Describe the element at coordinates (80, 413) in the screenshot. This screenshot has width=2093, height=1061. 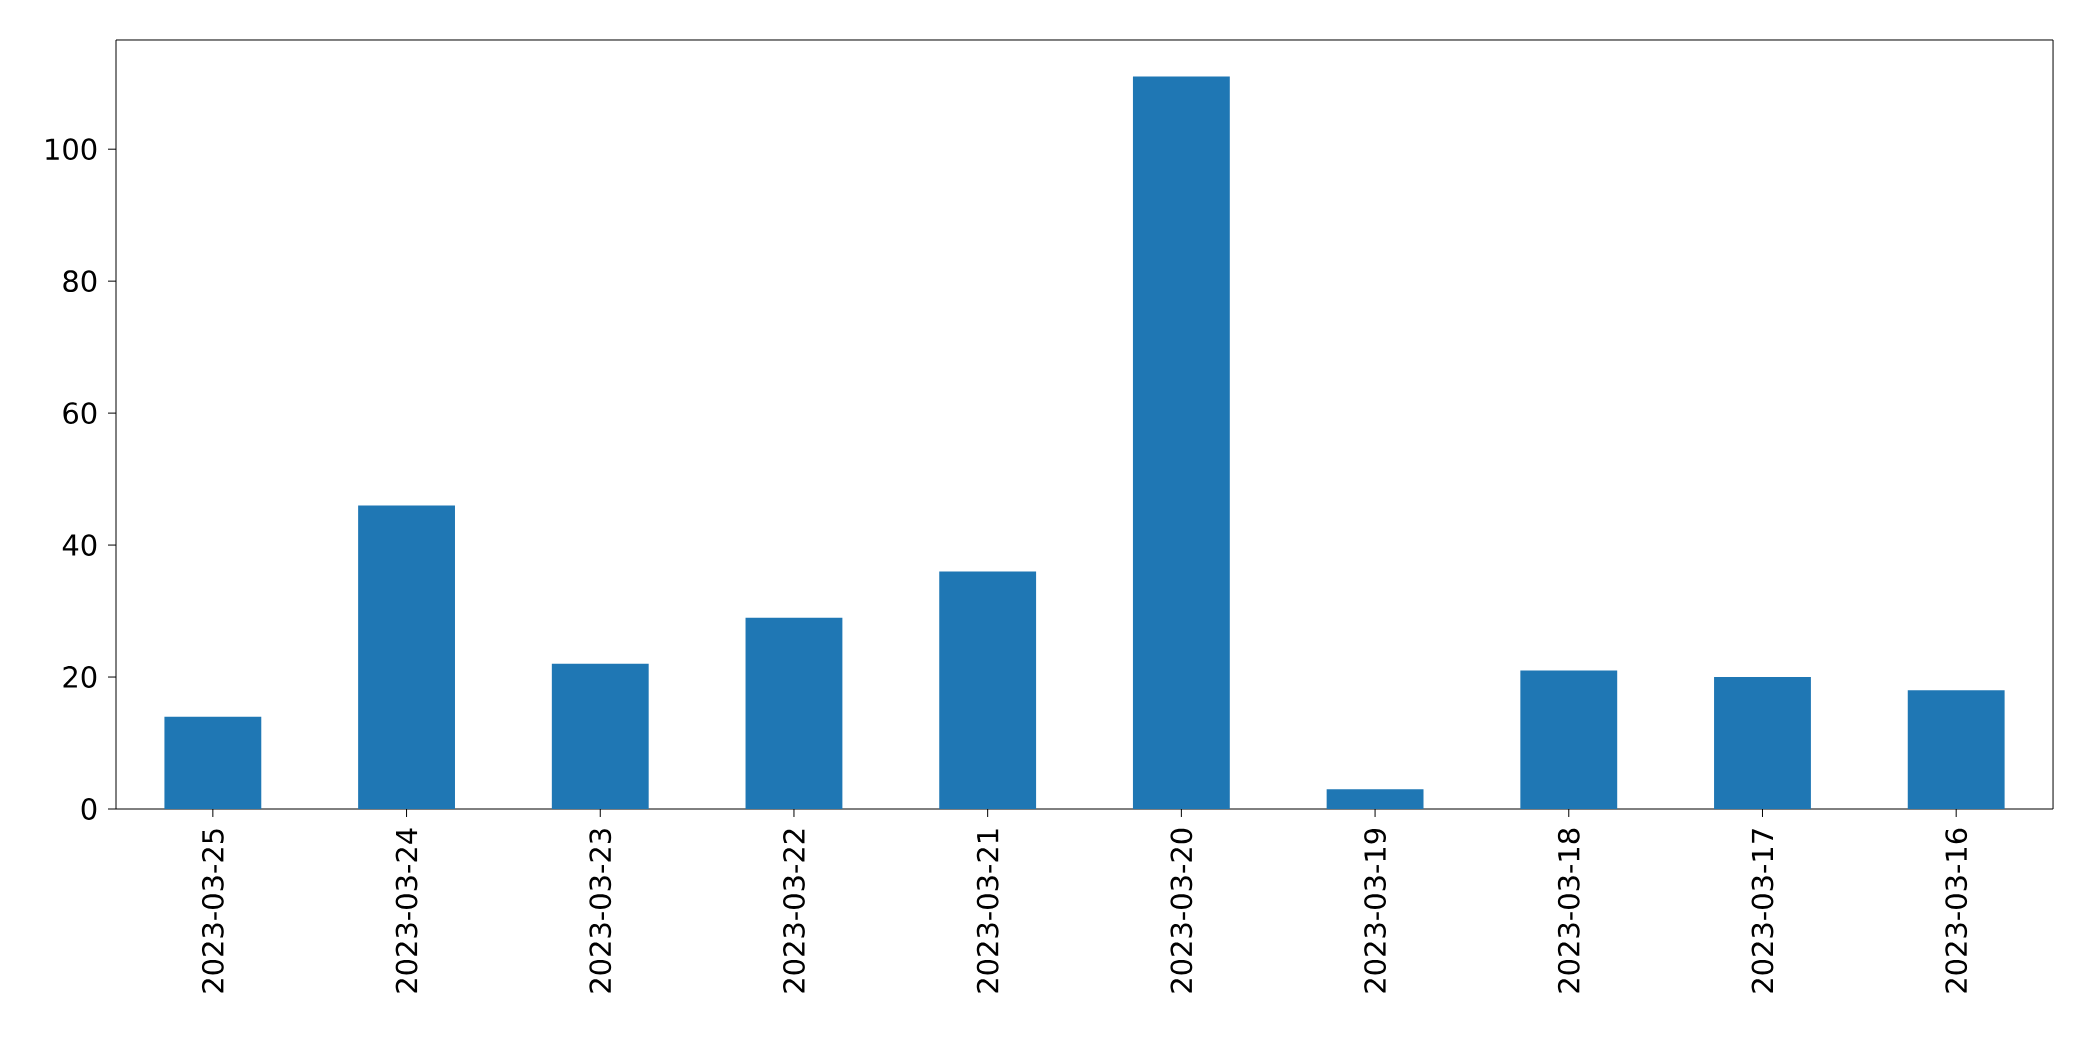
I see `y-tick-label: 60` at that location.